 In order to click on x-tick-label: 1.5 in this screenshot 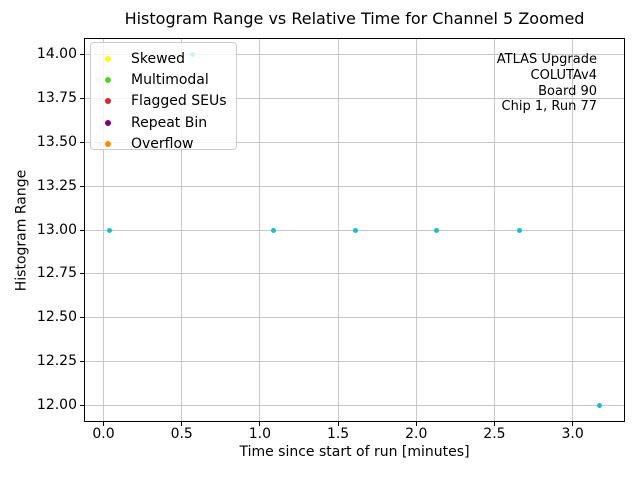, I will do `click(338, 434)`.